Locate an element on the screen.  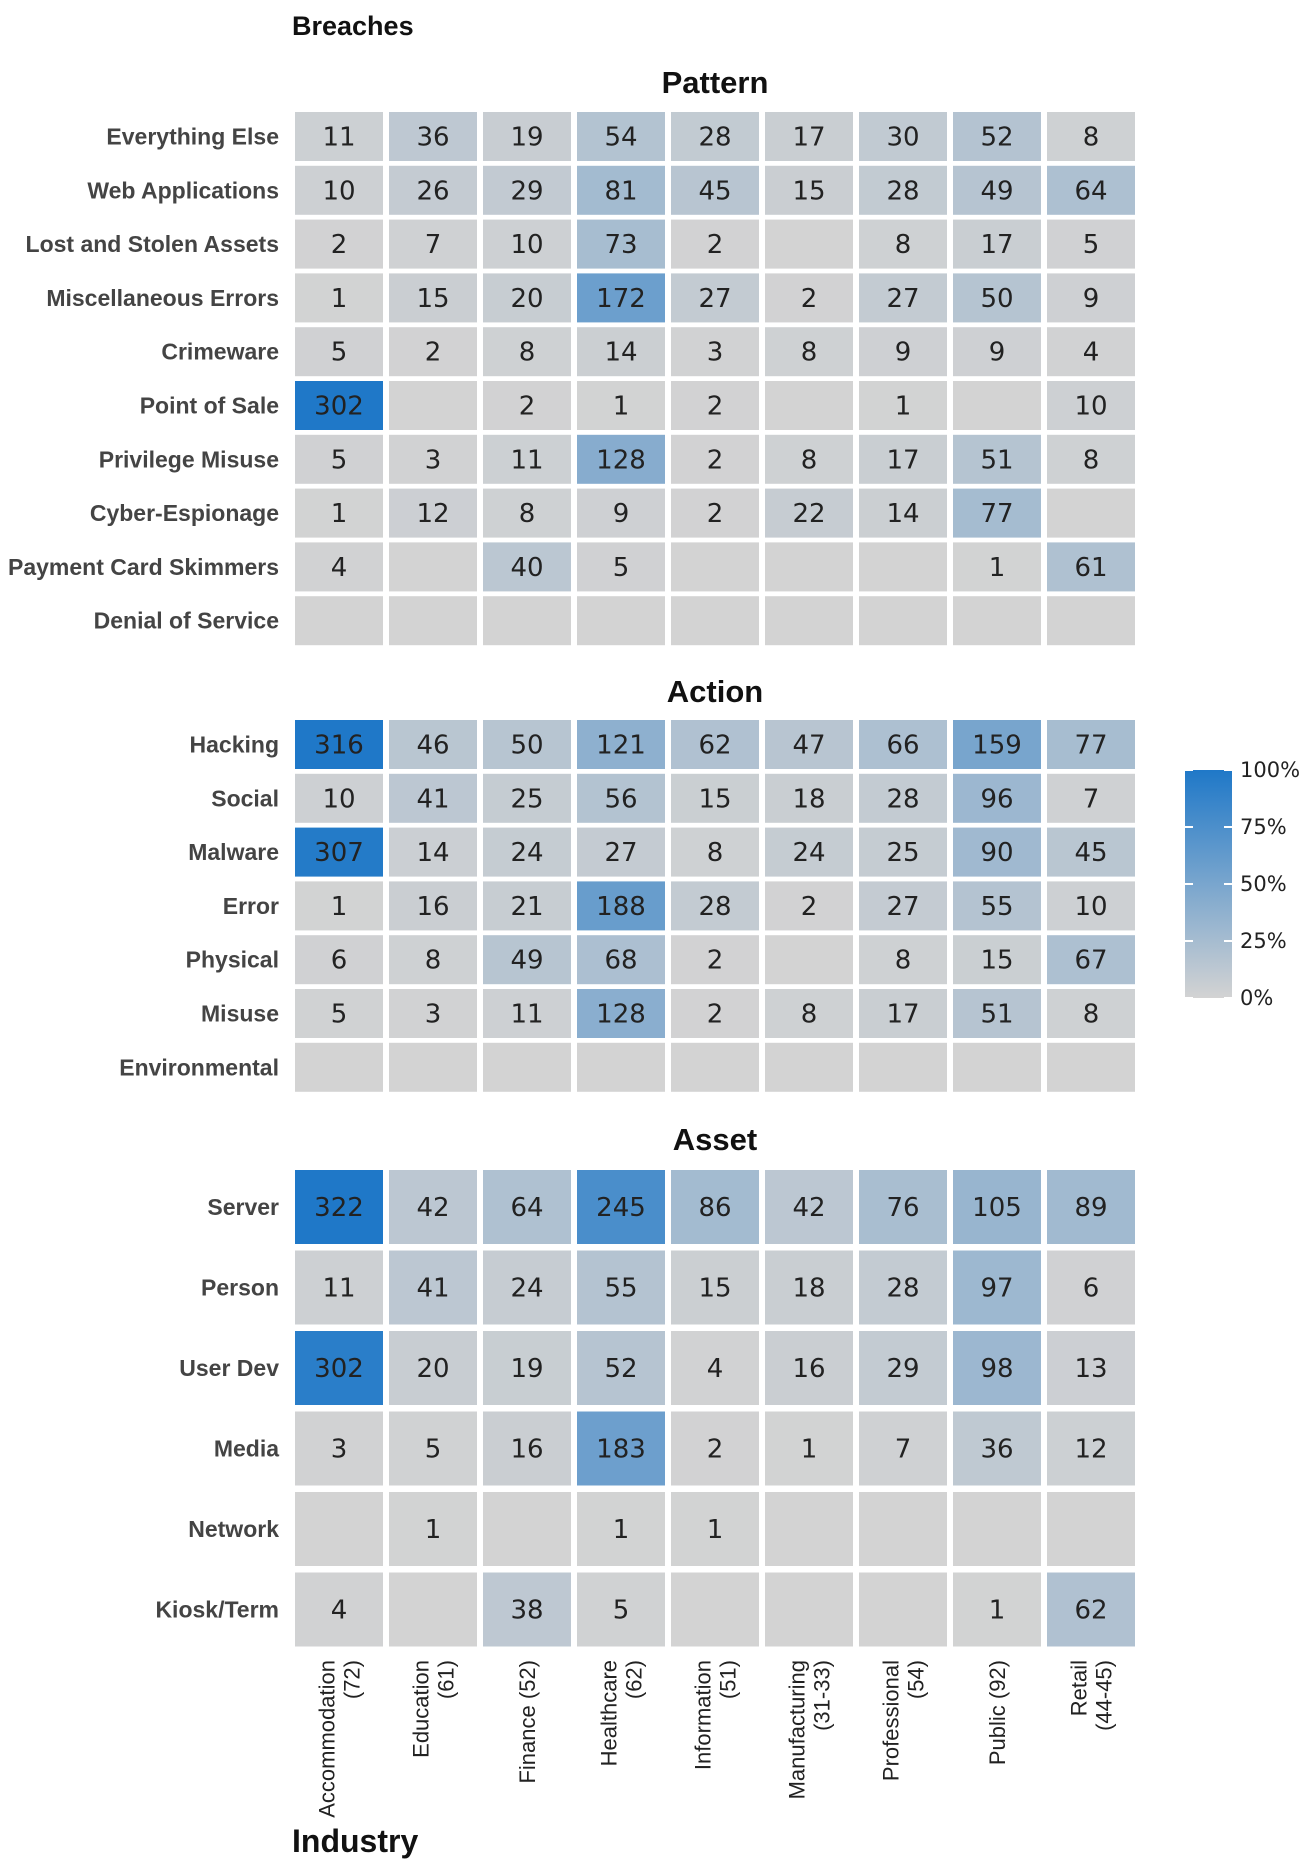
row-label: Cyber-Espionage is located at coordinates (184, 513).